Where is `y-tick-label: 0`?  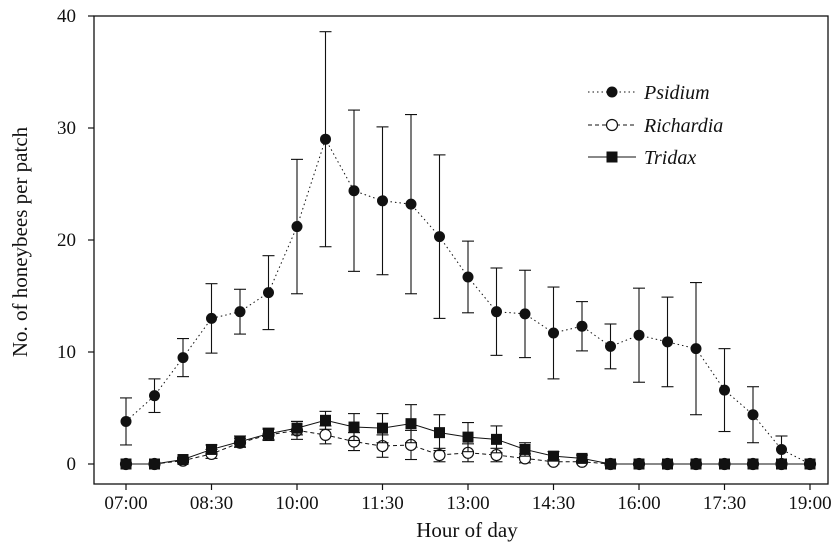 y-tick-label: 0 is located at coordinates (72, 464).